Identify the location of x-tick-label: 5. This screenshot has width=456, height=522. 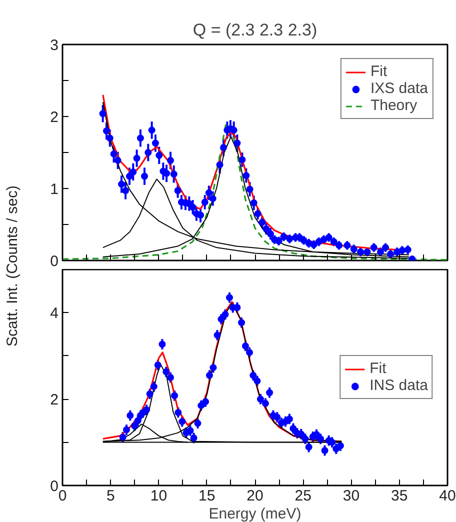
(110, 496).